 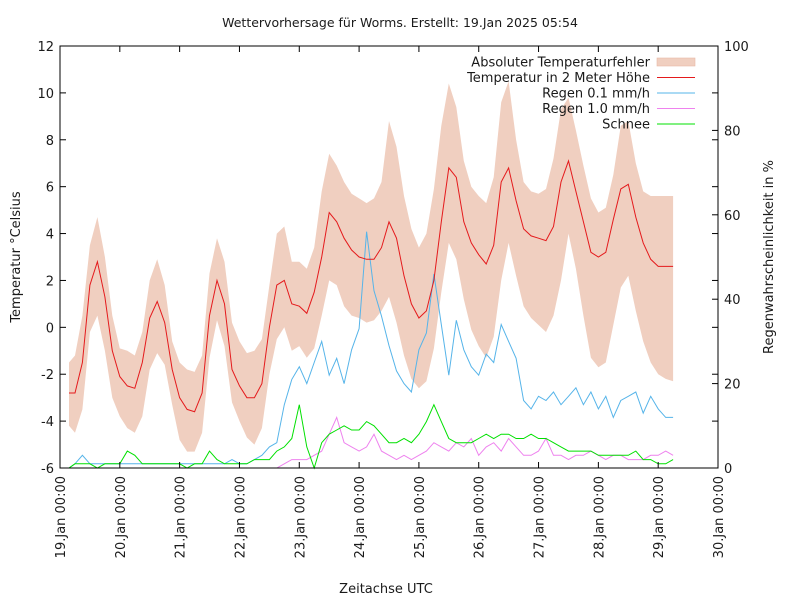 I want to click on y2-tick-label: 20, so click(x=732, y=385).